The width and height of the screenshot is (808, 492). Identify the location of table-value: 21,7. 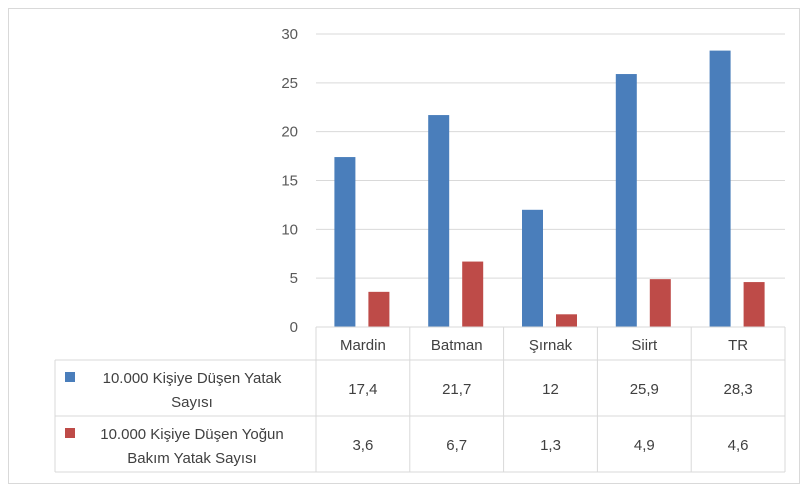
(456, 389).